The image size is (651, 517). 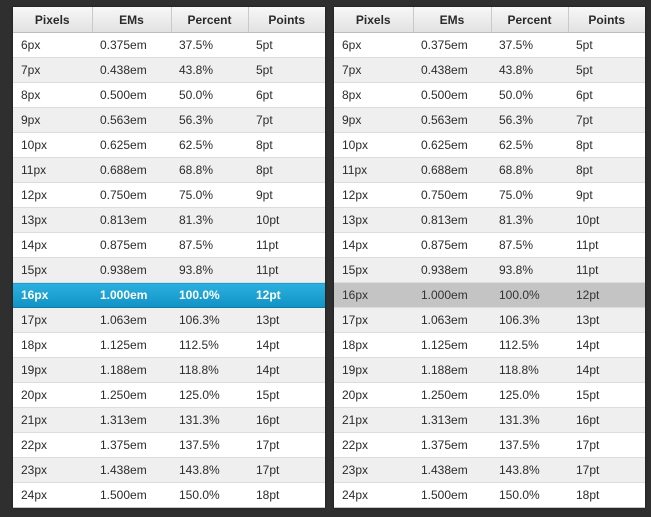 I want to click on cell-pixels: 20px, so click(x=373, y=395).